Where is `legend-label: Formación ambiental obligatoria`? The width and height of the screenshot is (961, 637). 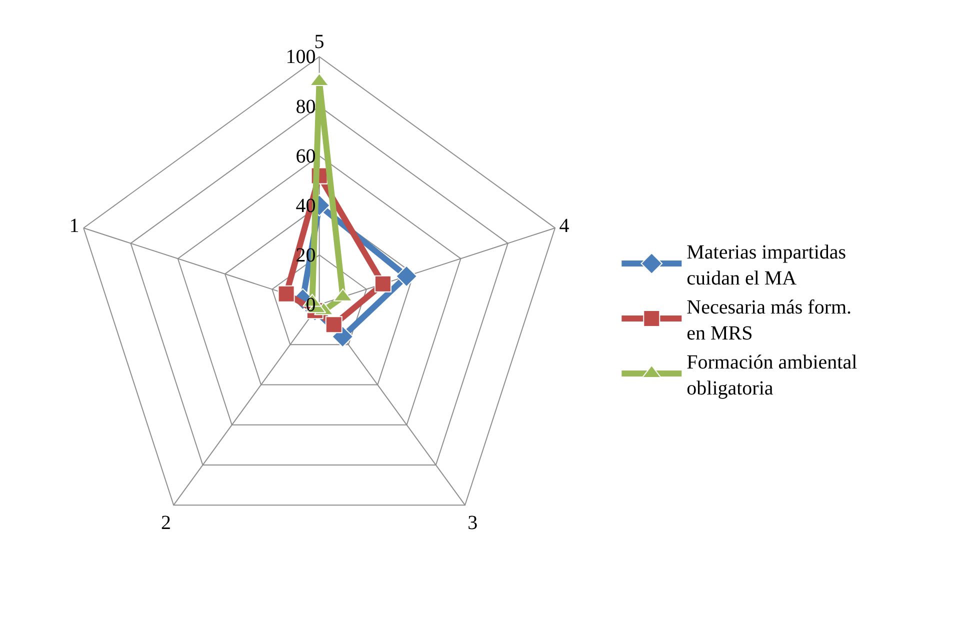 legend-label: Formación ambiental obligatoria is located at coordinates (772, 375).